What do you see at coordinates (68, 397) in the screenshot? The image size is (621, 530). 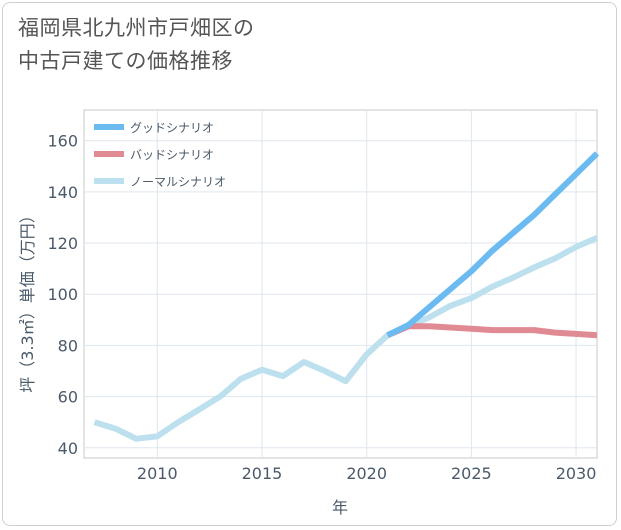 I see `y-tick-label: 60` at bounding box center [68, 397].